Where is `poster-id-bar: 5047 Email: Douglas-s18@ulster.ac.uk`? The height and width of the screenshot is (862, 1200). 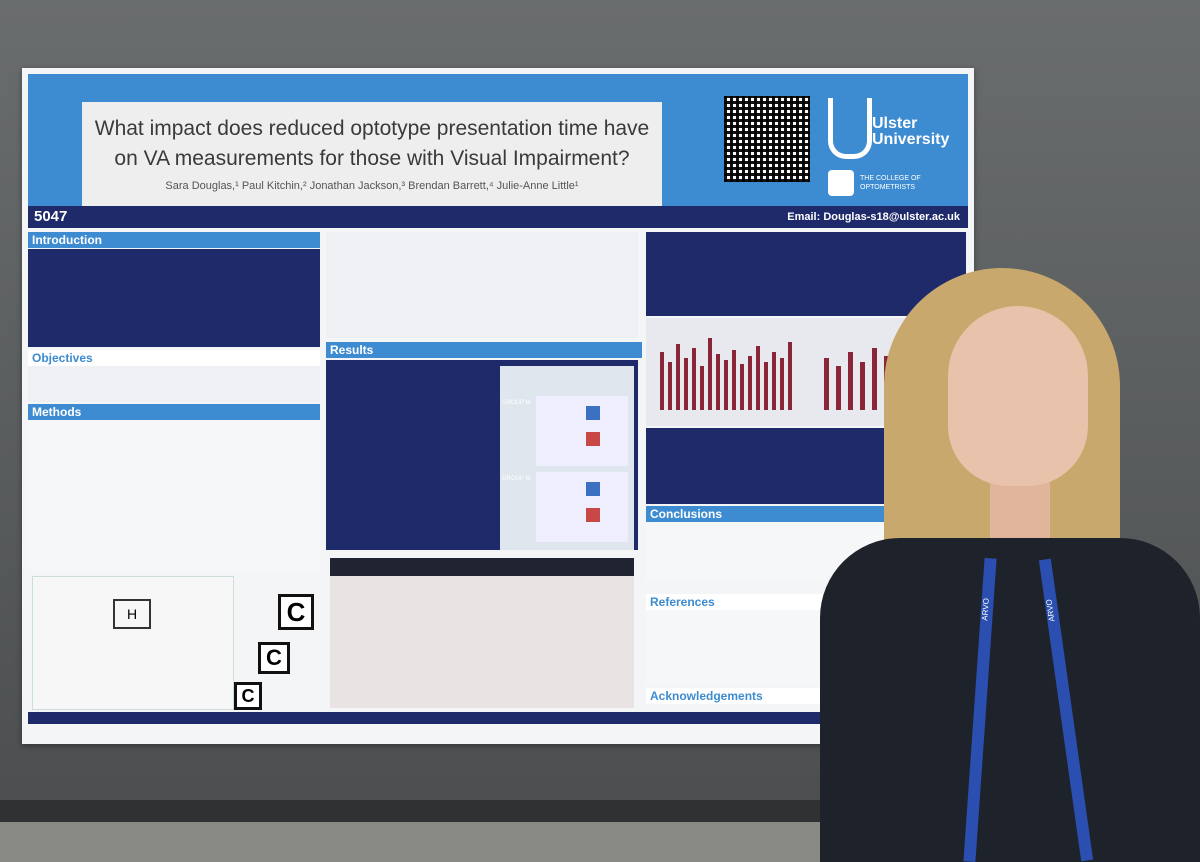 poster-id-bar: 5047 Email: Douglas-s18@ulster.ac.uk is located at coordinates (498, 217).